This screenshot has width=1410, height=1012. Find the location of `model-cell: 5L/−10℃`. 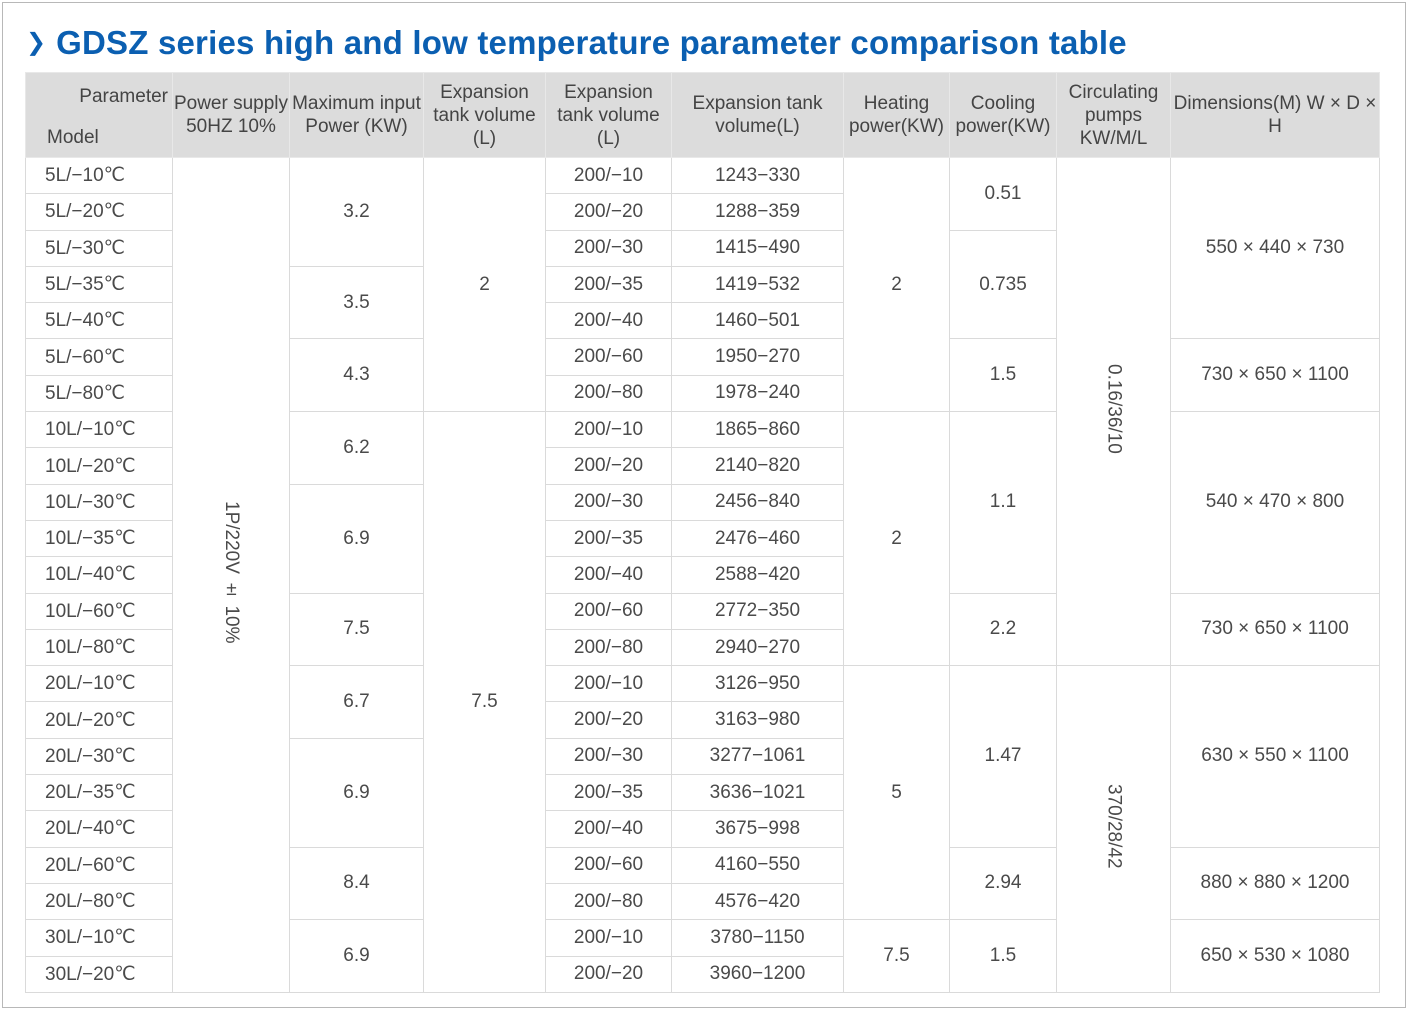

model-cell: 5L/−10℃ is located at coordinates (99, 175).